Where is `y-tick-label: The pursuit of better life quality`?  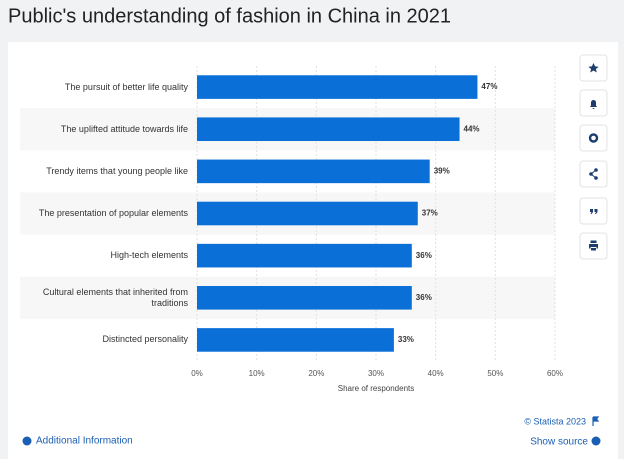 y-tick-label: The pursuit of better life quality is located at coordinates (126, 86).